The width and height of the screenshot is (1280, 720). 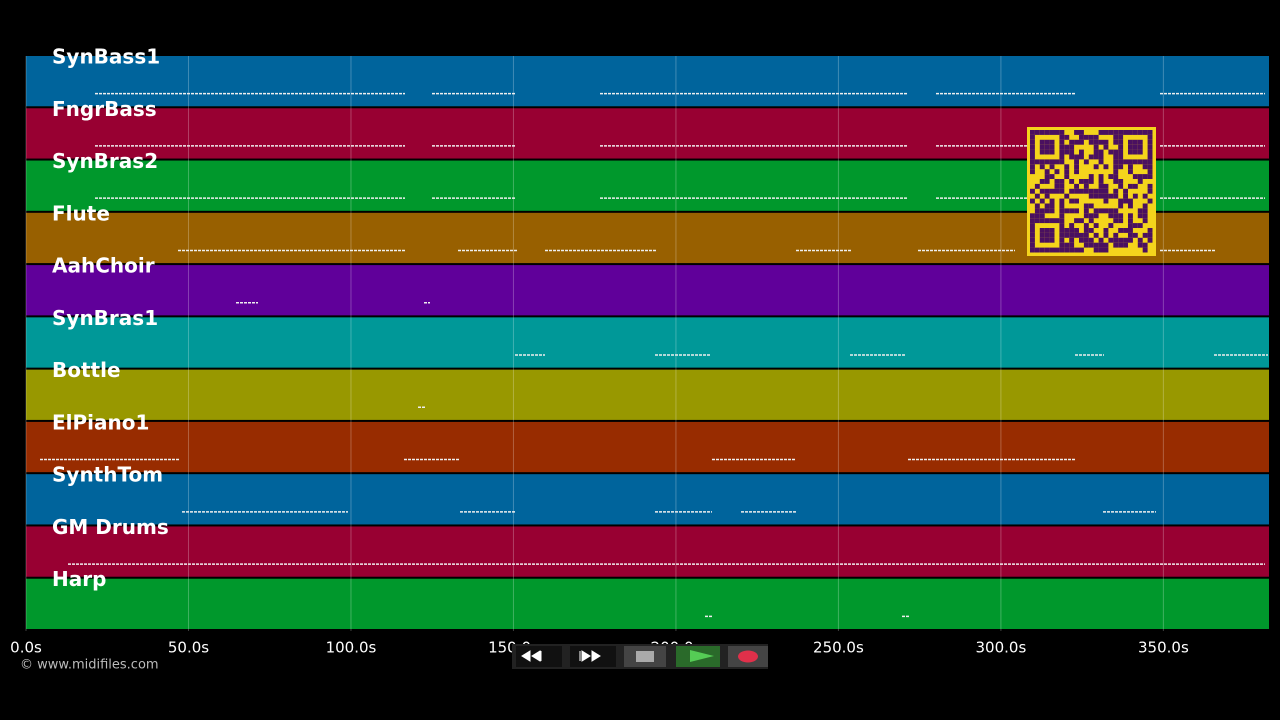 I want to click on transport-controls, so click(x=640, y=656).